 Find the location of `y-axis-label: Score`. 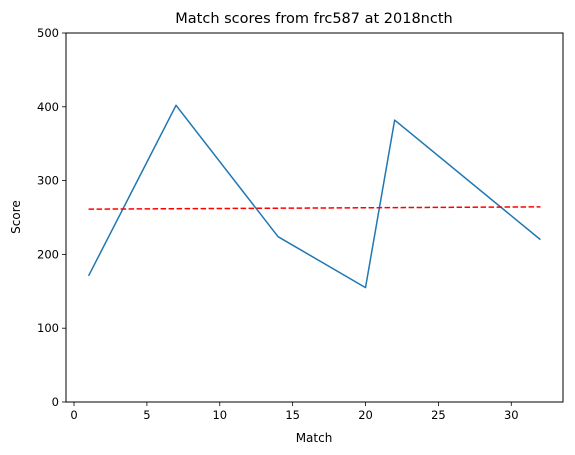

y-axis-label: Score is located at coordinates (16, 217).